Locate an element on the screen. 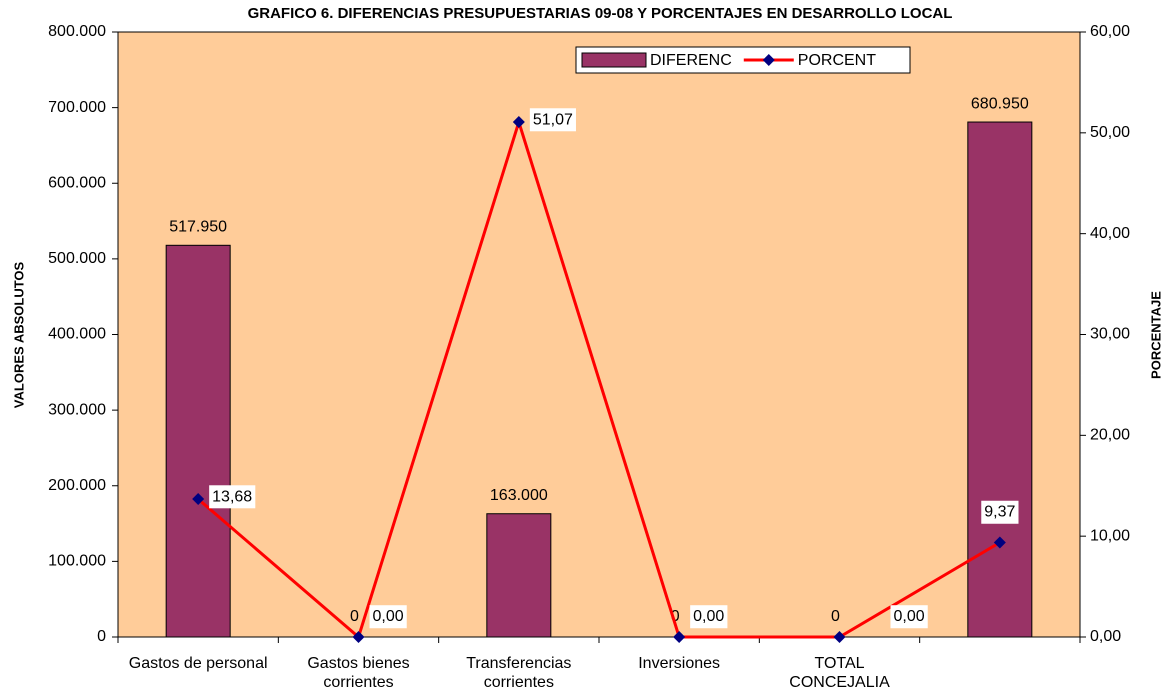 The width and height of the screenshot is (1170, 699). y-tick-label: 700.000 is located at coordinates (77, 107).